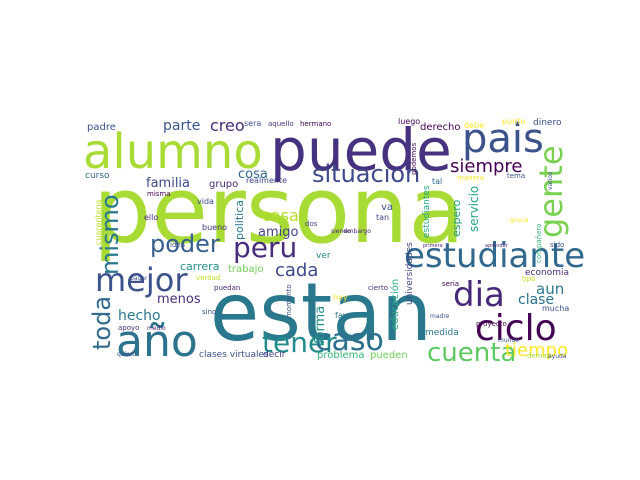 Image resolution: width=640 pixels, height=480 pixels. Describe the element at coordinates (539, 356) in the screenshot. I see `word-demas: demas` at that location.